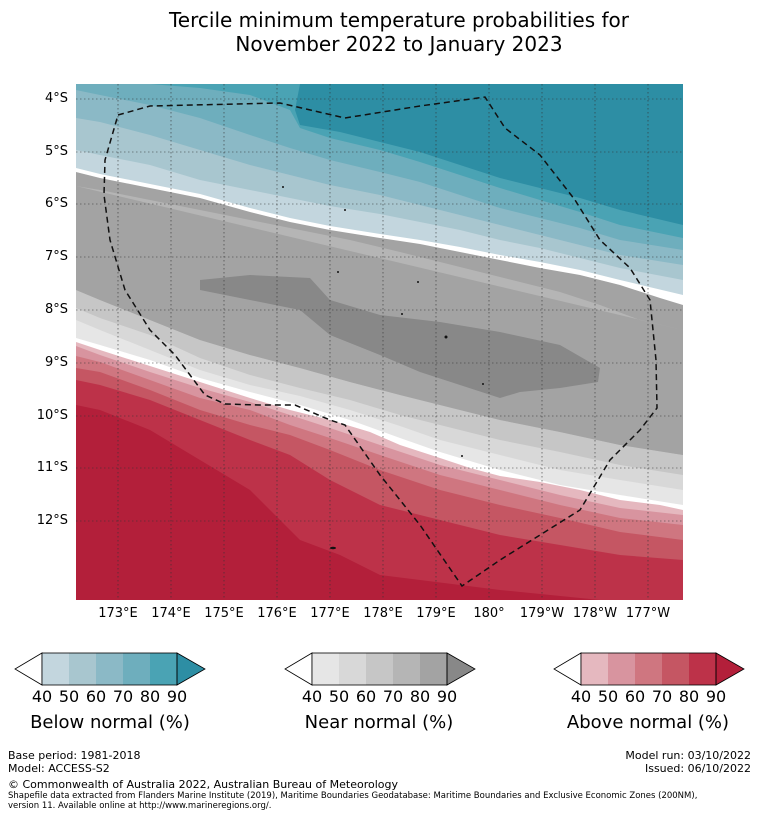  What do you see at coordinates (224, 613) in the screenshot?
I see `lon-label-175e: 175°E` at bounding box center [224, 613].